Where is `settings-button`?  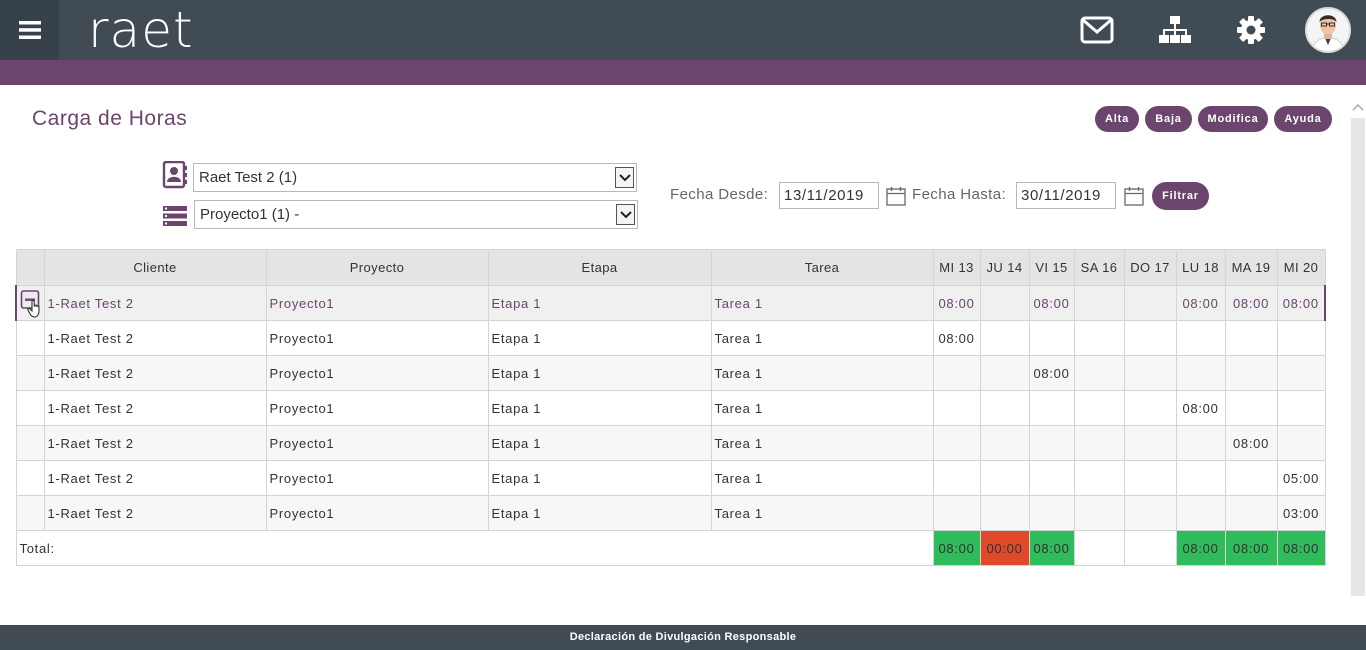
settings-button is located at coordinates (1251, 30).